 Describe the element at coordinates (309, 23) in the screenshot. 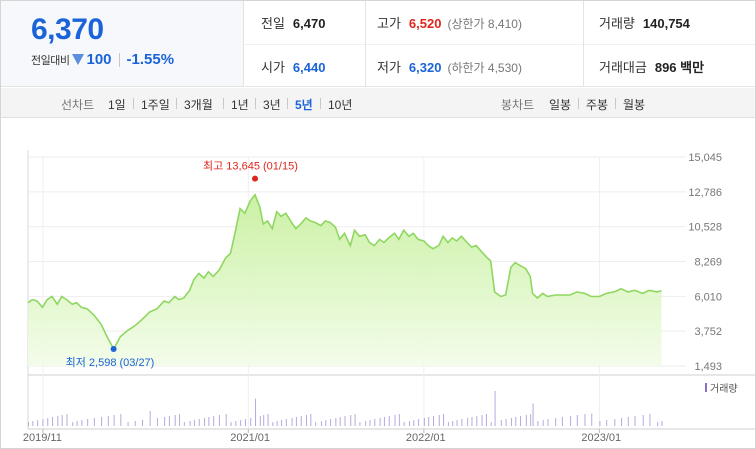

I see `stat-prev-value: 6,470` at that location.